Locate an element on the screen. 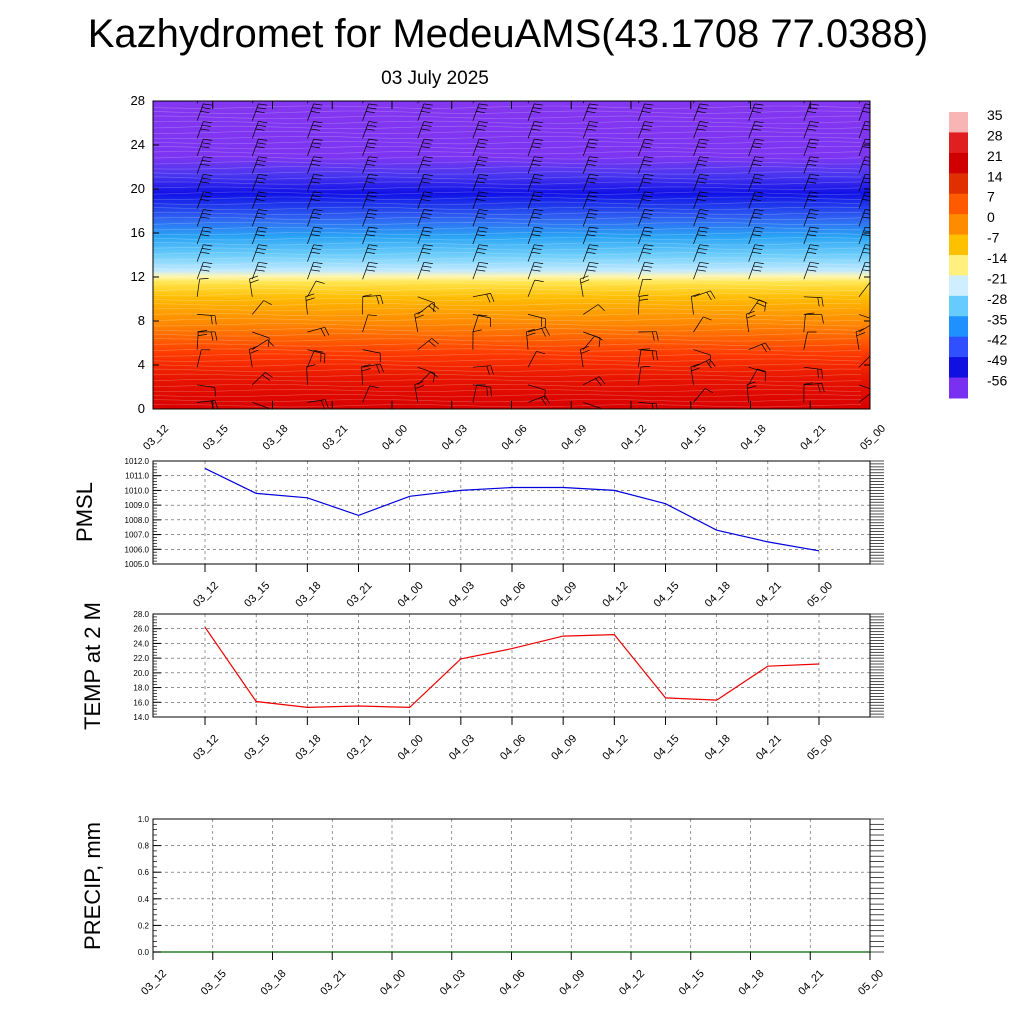 The image size is (1024, 1024). x-tick-label: 04_21 is located at coordinates (811, 983).